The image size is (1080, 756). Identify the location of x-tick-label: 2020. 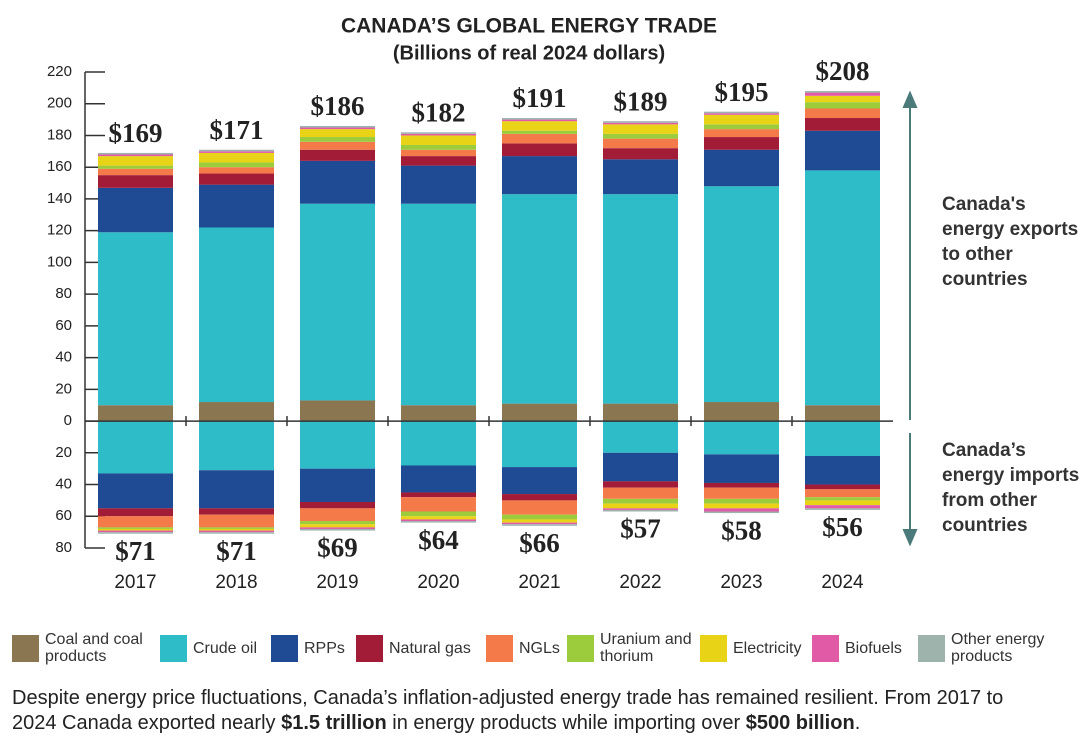
(438, 582).